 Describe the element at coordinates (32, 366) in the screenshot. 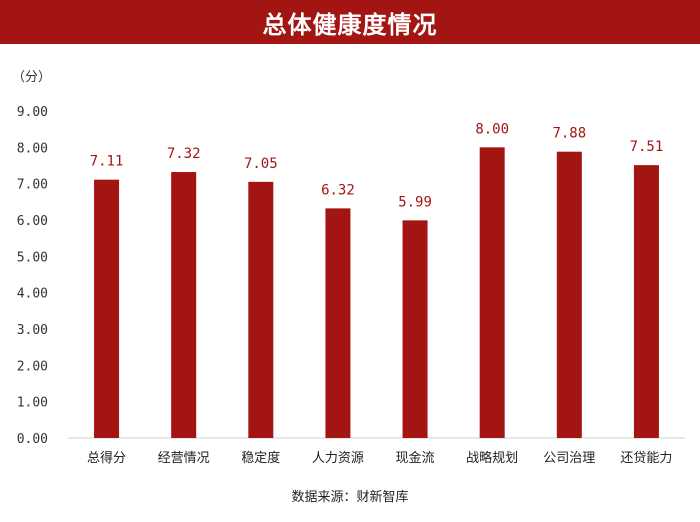

I see `y-tick-label: 2.00` at that location.